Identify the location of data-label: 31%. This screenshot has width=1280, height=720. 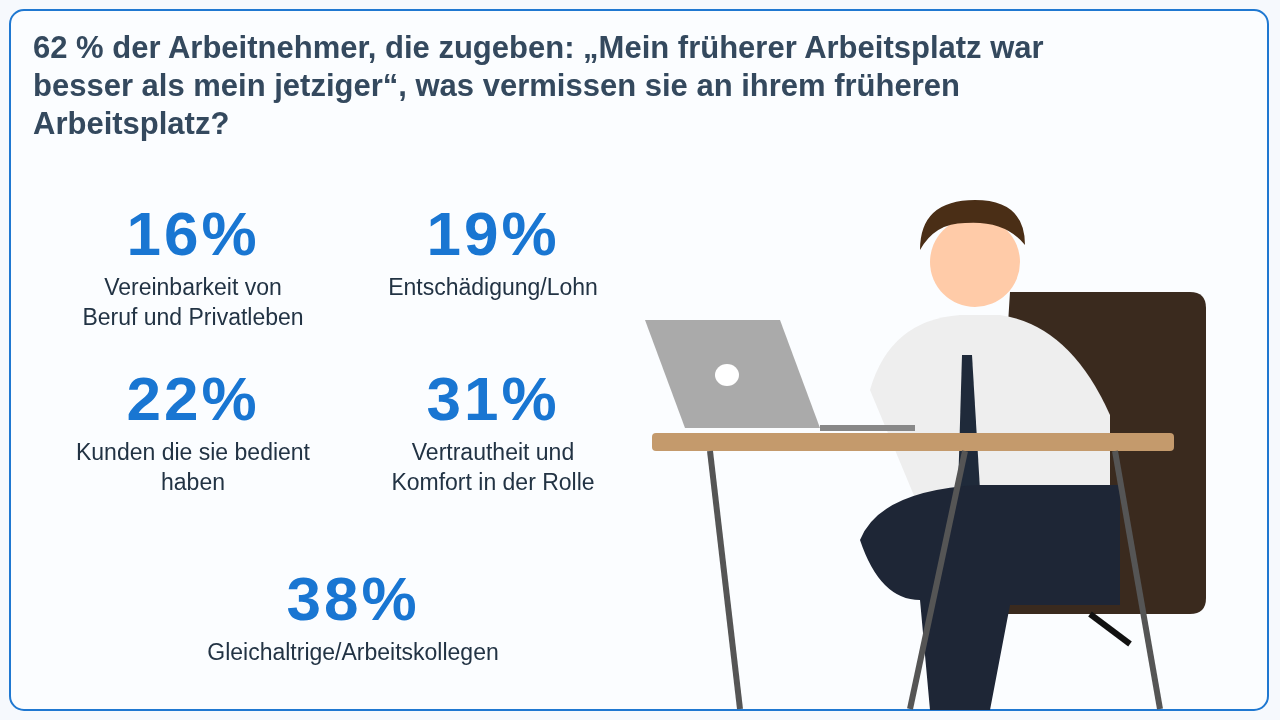
(493, 398).